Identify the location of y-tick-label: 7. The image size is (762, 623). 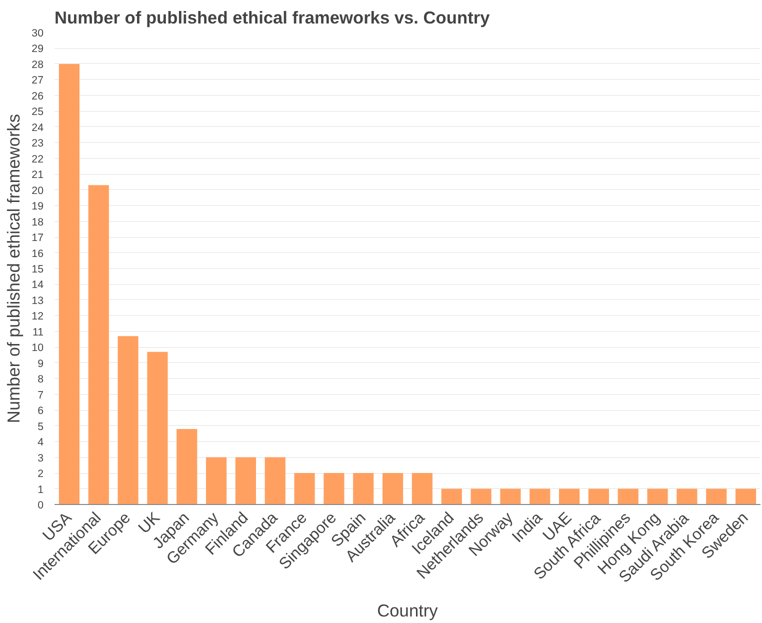
(41, 395).